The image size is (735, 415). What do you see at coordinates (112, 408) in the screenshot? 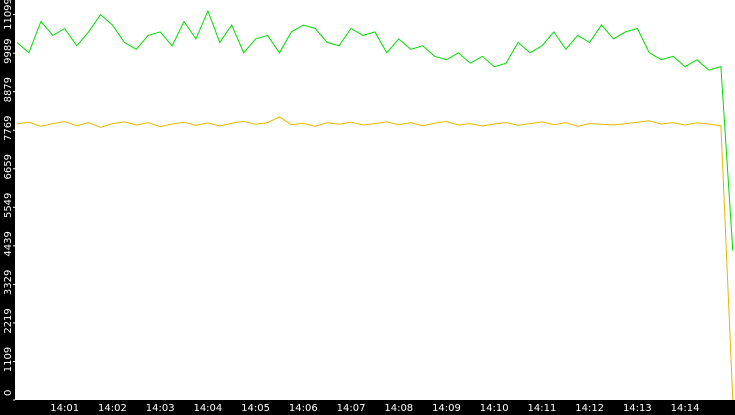
I see `x-tick-label: 14:02` at bounding box center [112, 408].